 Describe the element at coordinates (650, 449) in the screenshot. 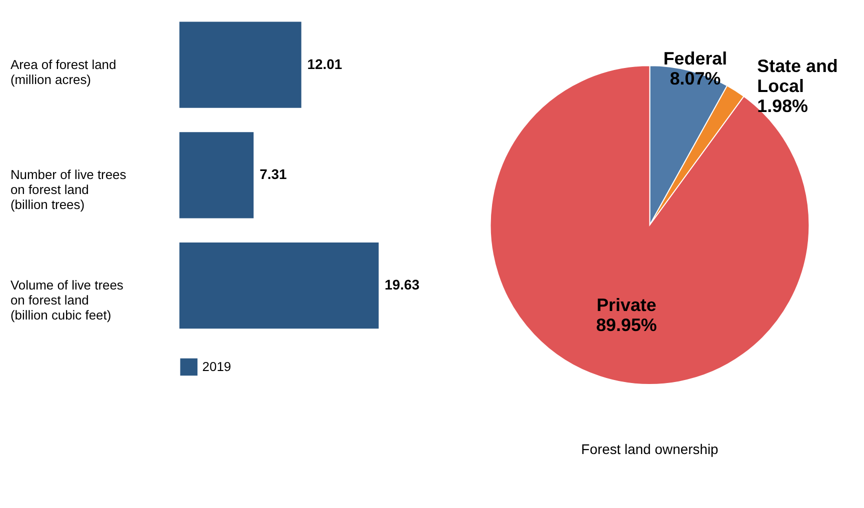

I see `text: Forest land ownership` at that location.